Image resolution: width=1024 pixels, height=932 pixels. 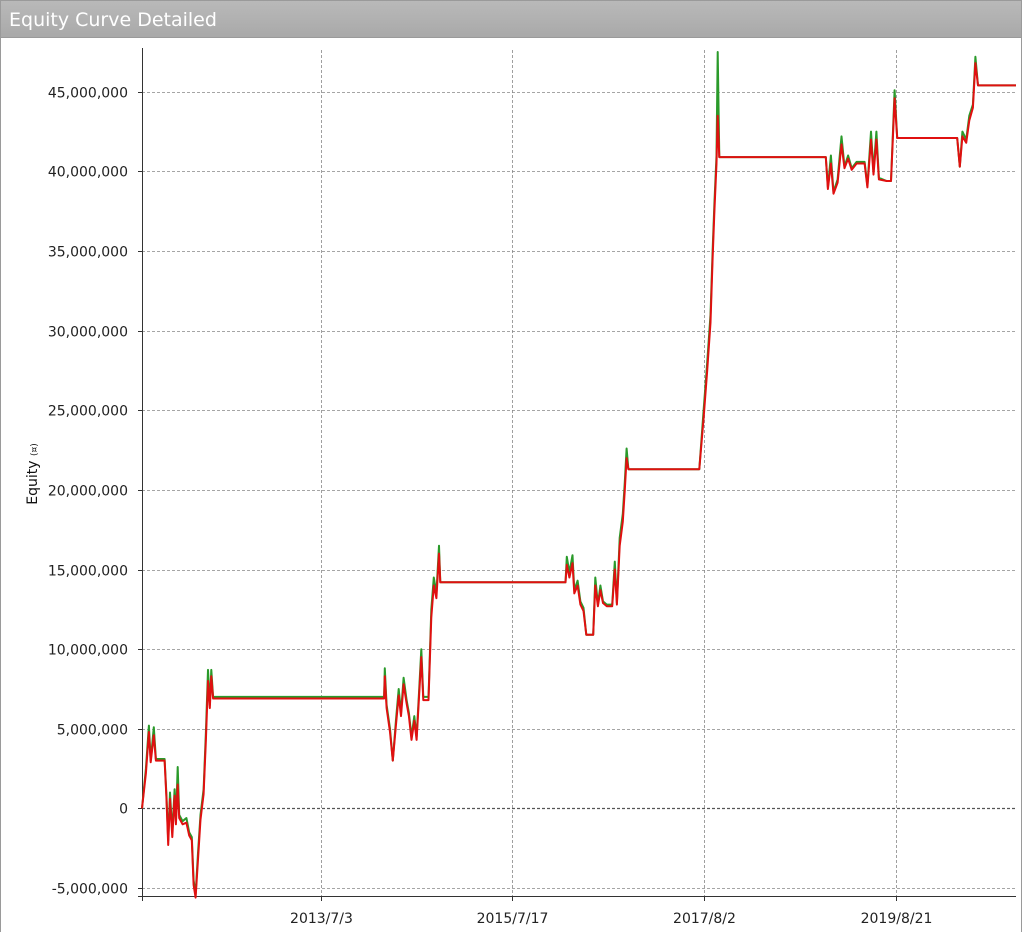 I want to click on x-tick-label: 2013/7/3, so click(x=321, y=919).